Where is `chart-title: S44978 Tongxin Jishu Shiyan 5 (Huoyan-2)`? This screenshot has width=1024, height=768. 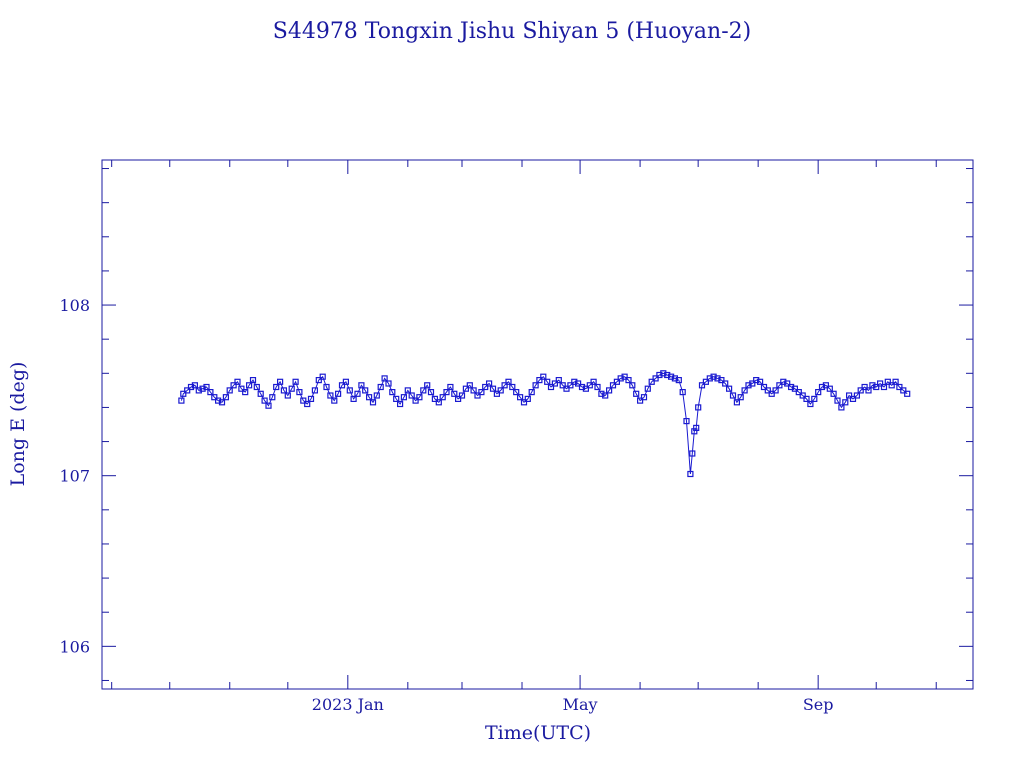 chart-title: S44978 Tongxin Jishu Shiyan 5 (Huoyan-2) is located at coordinates (512, 31).